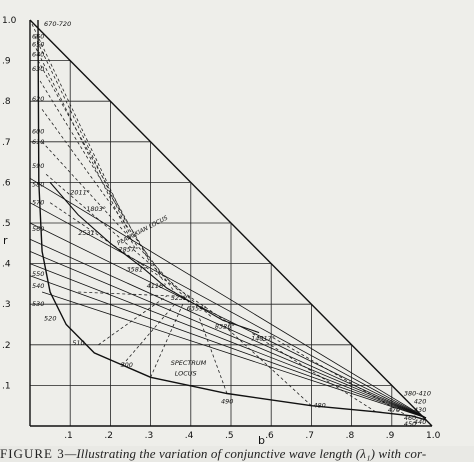  What do you see at coordinates (186, 373) in the screenshot?
I see `spectrum-locus-label-2: LOCUS` at bounding box center [186, 373].